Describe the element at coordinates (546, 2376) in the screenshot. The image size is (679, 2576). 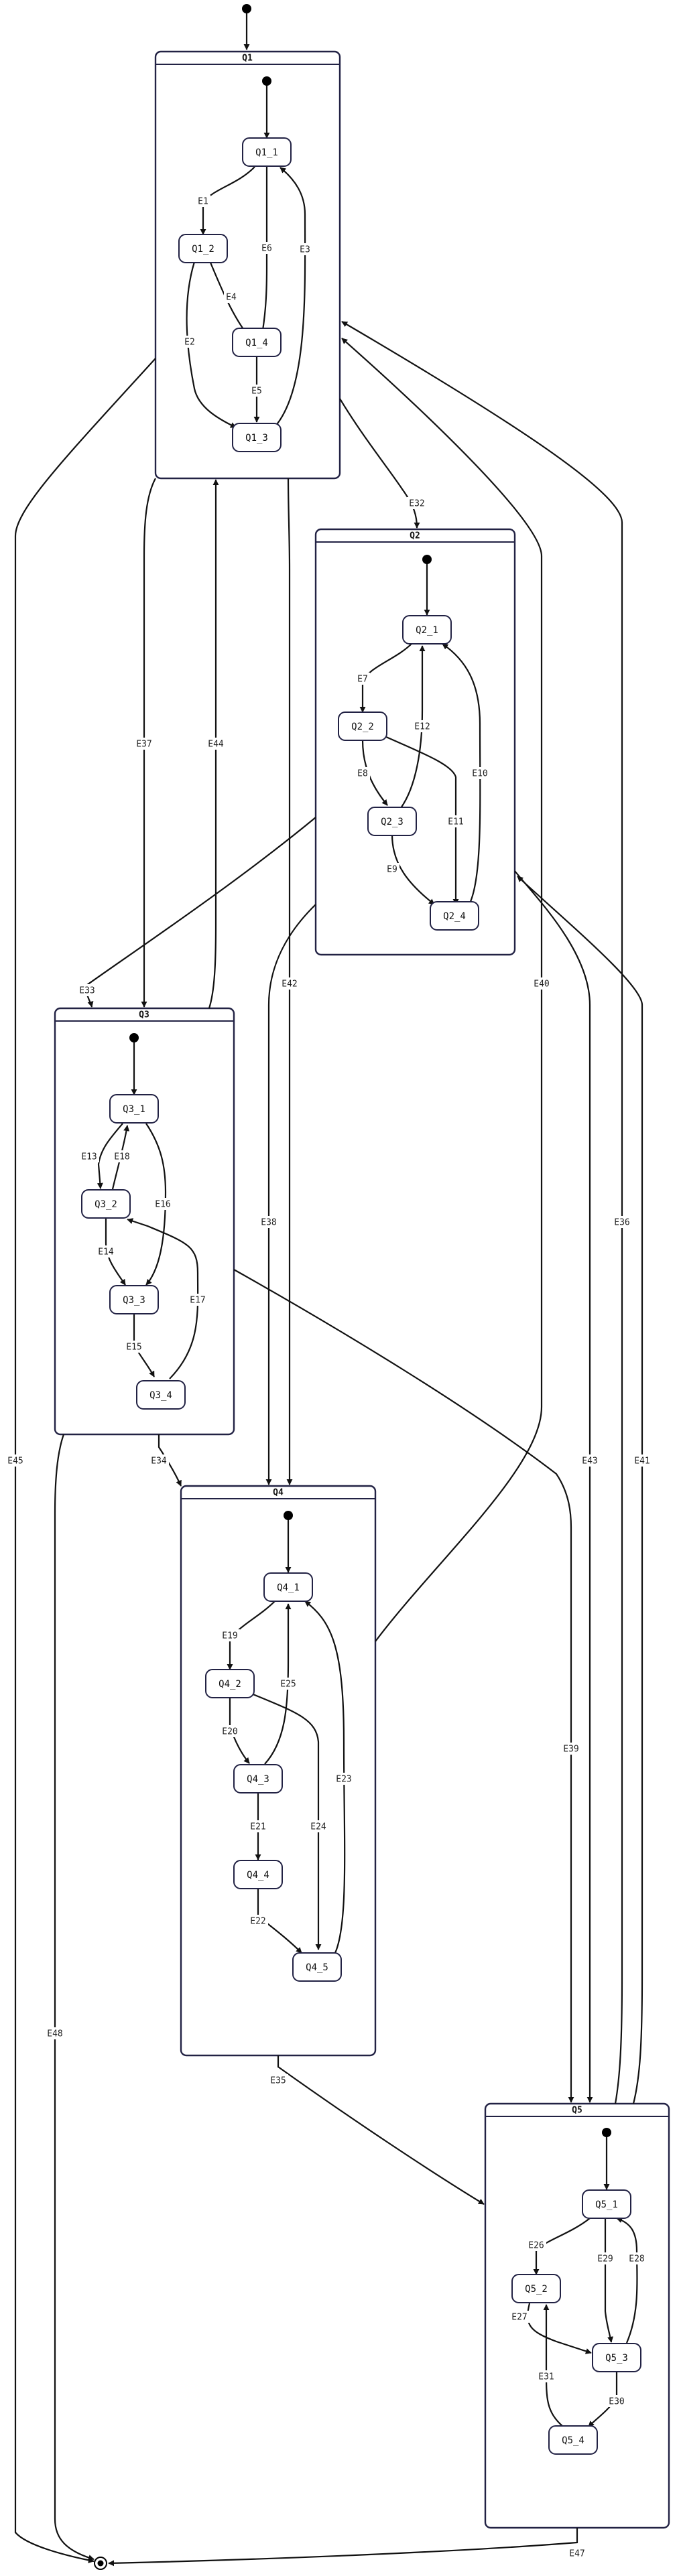
I see `transition-e31-label: E31` at that location.